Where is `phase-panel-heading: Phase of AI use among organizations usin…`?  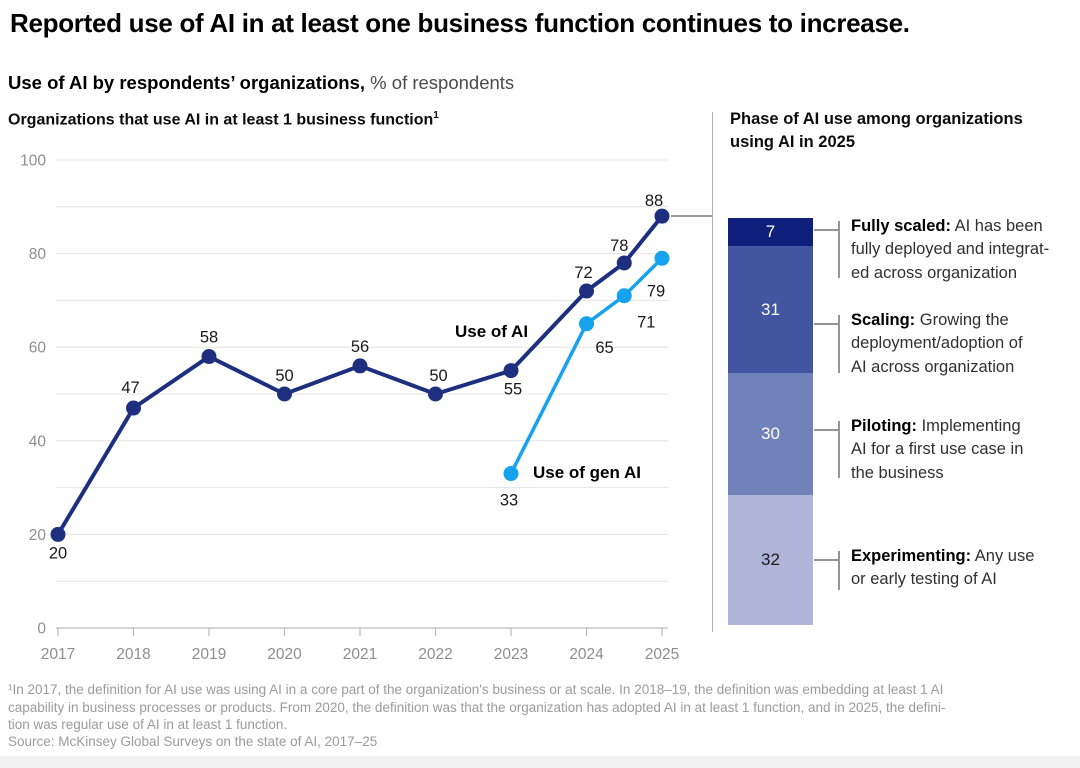 phase-panel-heading: Phase of AI use among organizations usin… is located at coordinates (876, 130).